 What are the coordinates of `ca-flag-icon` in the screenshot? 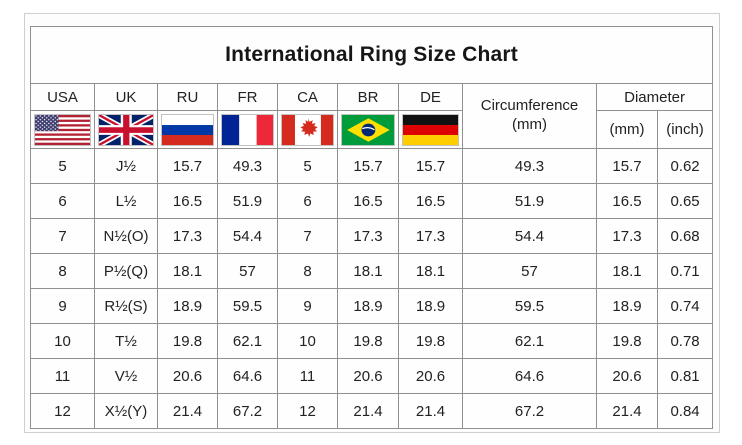 It's located at (307, 129).